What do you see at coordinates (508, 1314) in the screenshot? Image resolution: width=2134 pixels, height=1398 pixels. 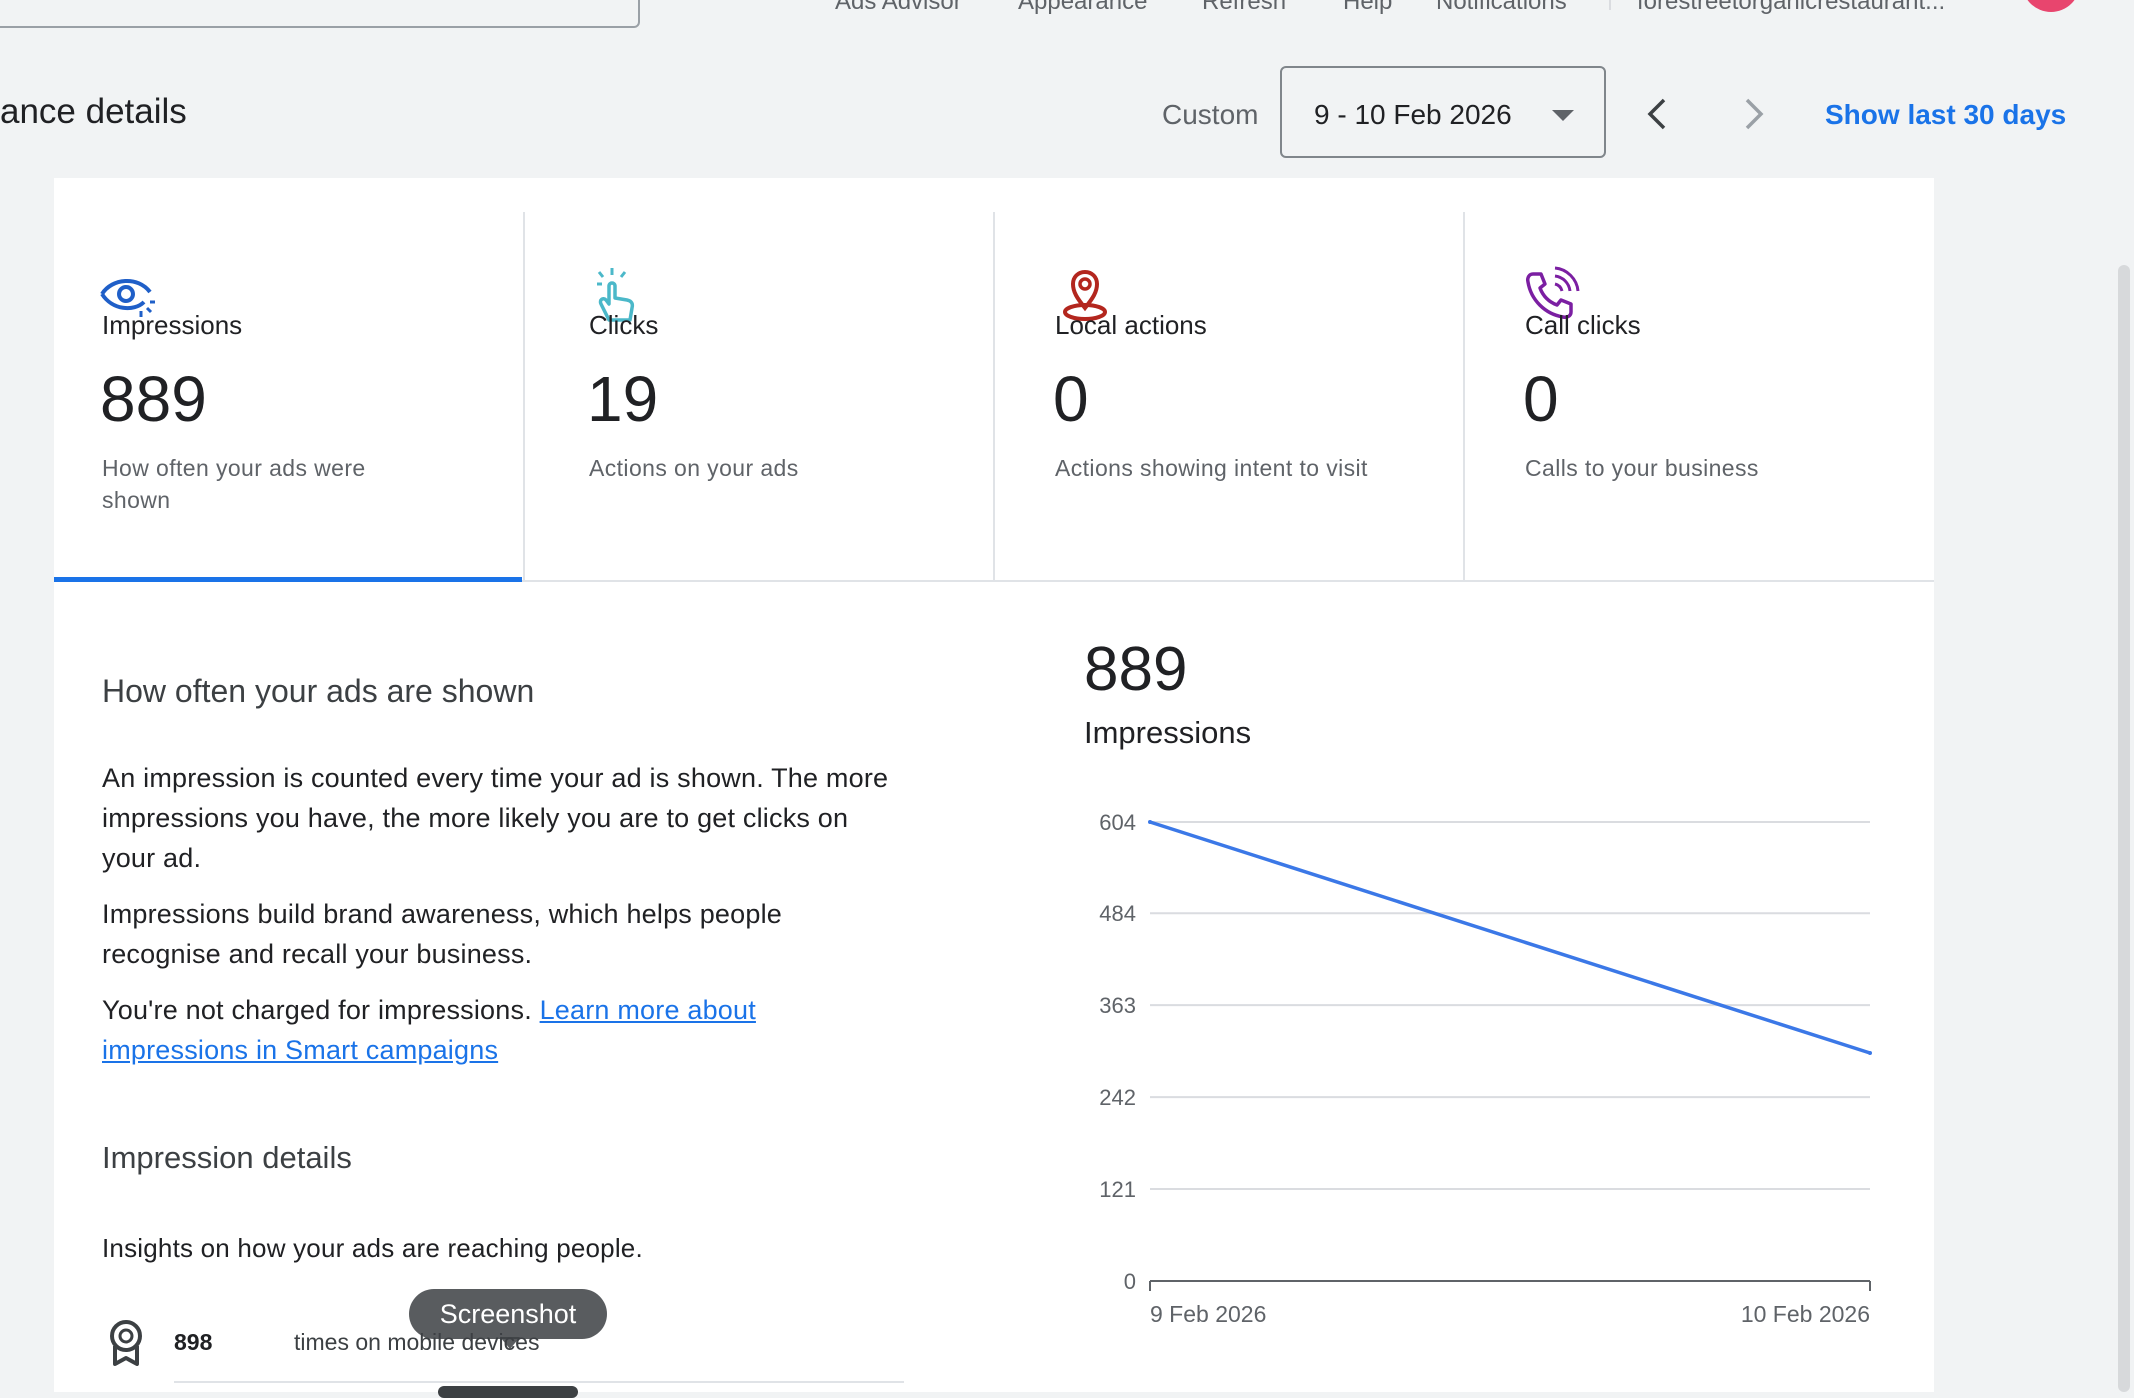 I see `screenshot-tooltip: Screenshot` at bounding box center [508, 1314].